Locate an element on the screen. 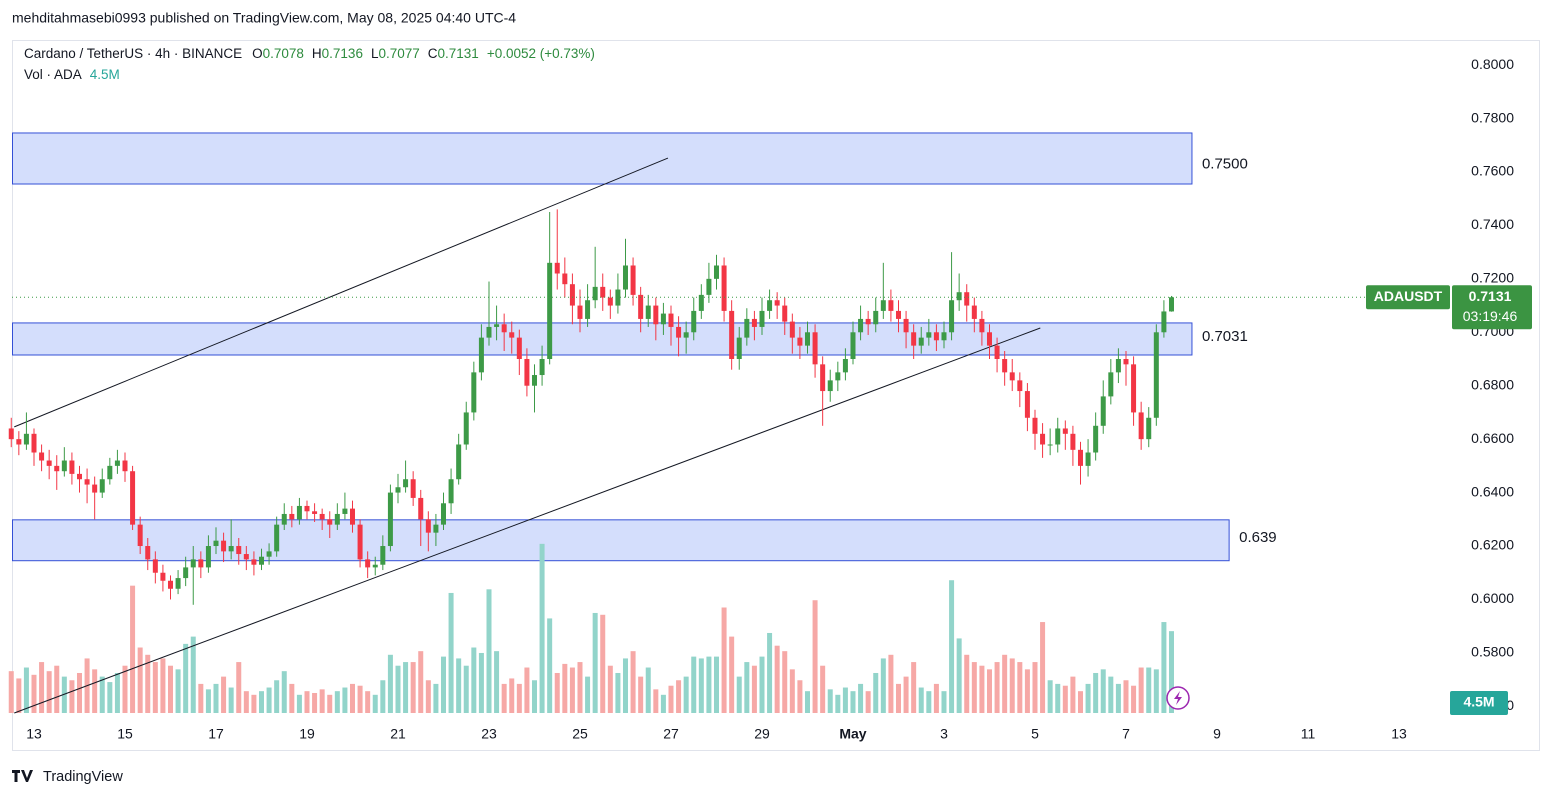  x-tick-label: 15 is located at coordinates (125, 734).